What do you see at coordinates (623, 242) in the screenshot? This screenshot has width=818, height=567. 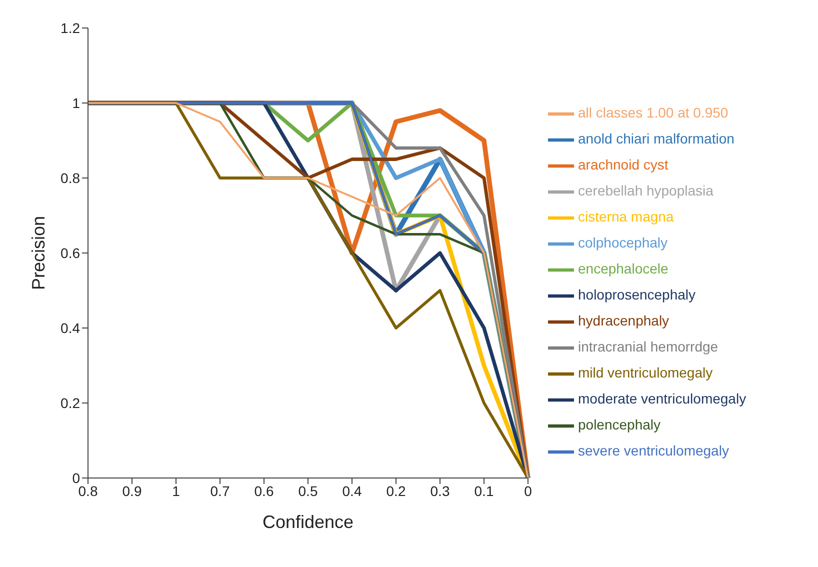 I see `legend-label: colphocephaly` at bounding box center [623, 242].